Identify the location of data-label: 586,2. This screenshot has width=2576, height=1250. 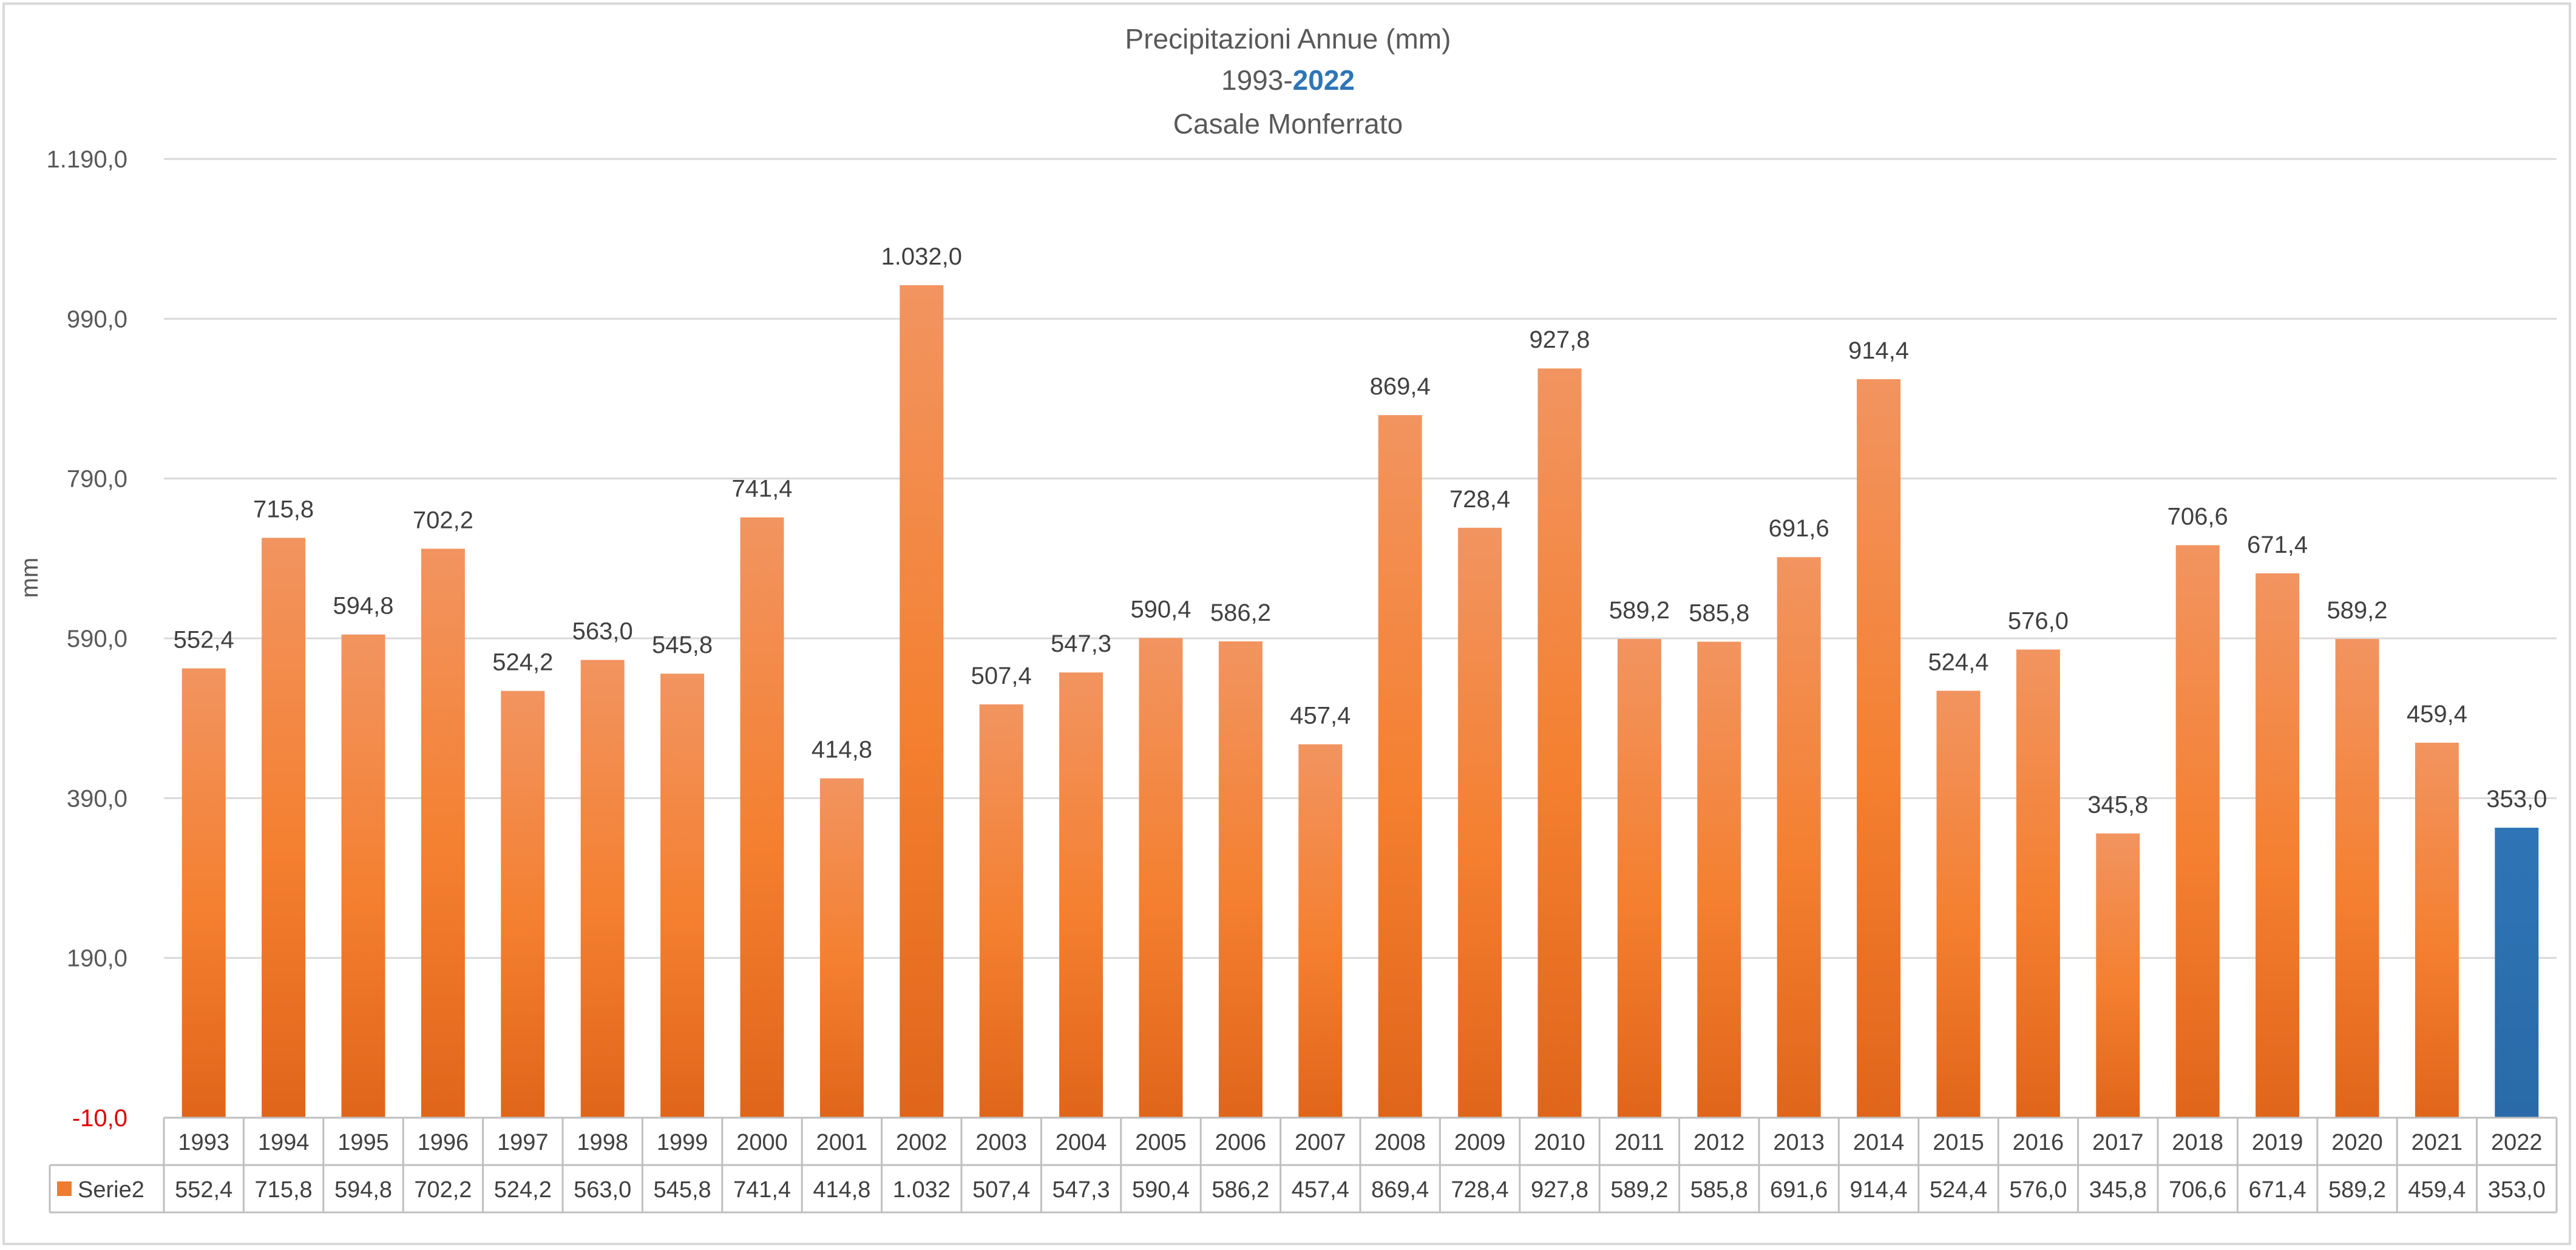
(1240, 613).